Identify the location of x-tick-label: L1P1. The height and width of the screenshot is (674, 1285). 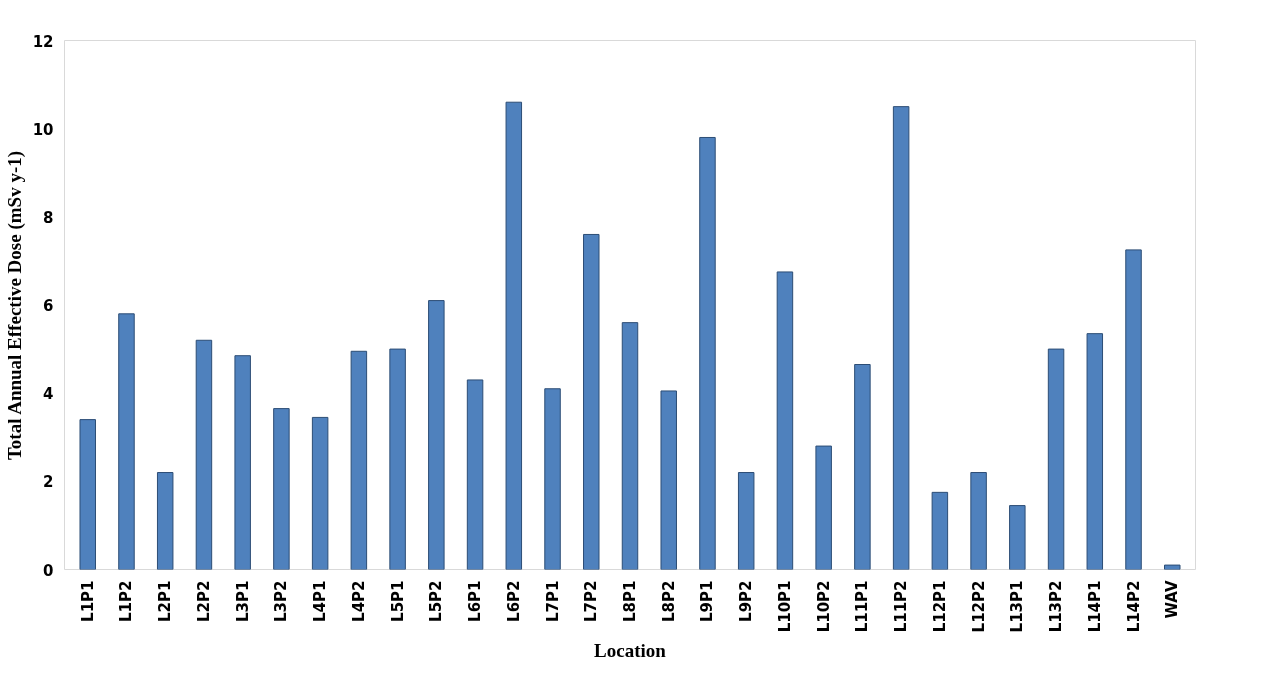
(87, 601).